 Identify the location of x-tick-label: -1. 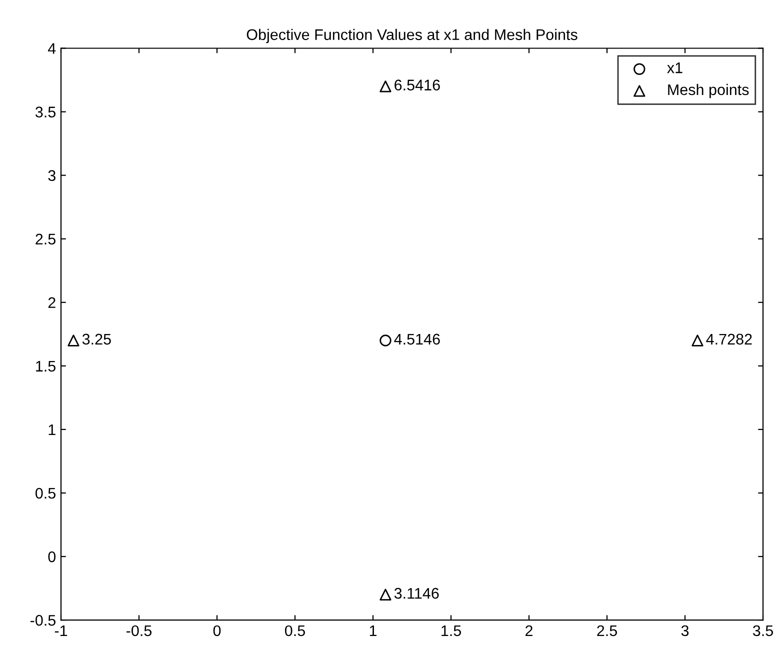
(61, 630).